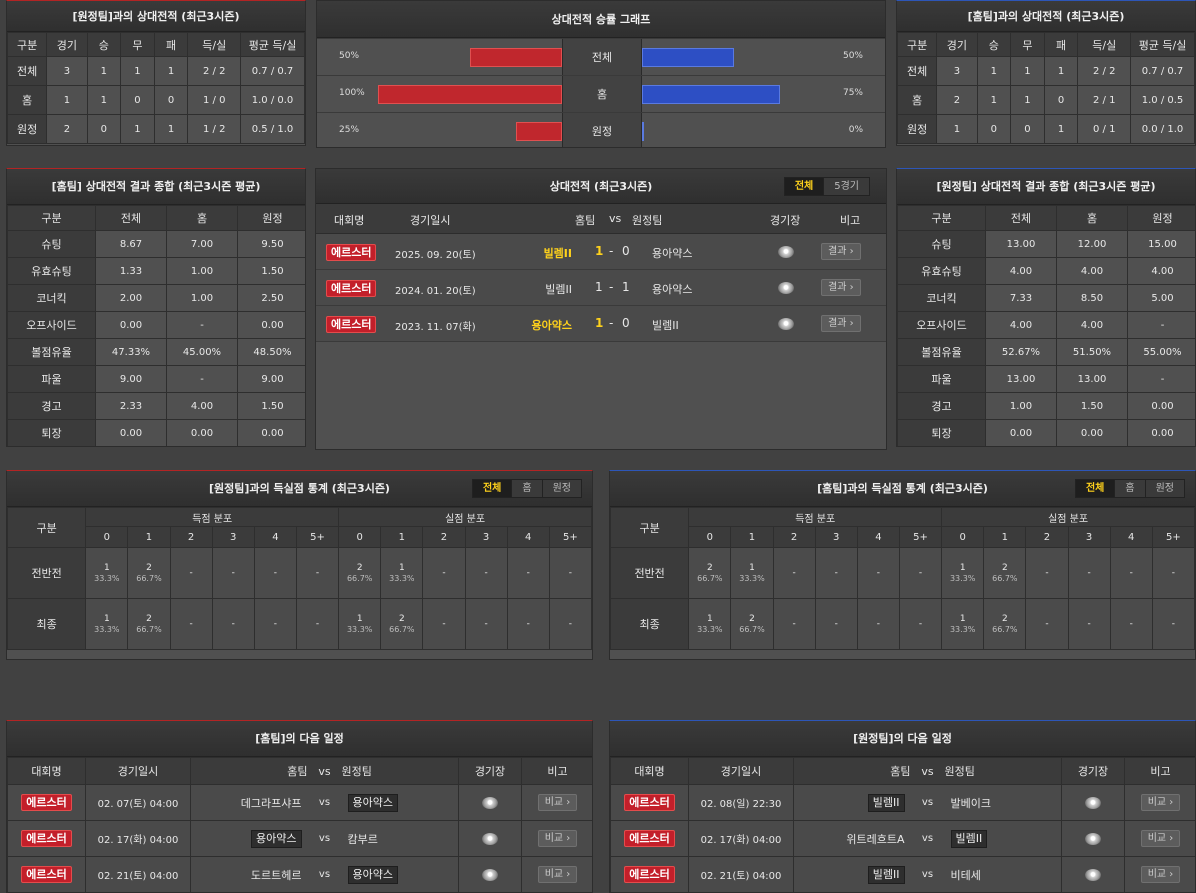  Describe the element at coordinates (852, 93) in the screenshot. I see `right-rate: 75%` at that location.